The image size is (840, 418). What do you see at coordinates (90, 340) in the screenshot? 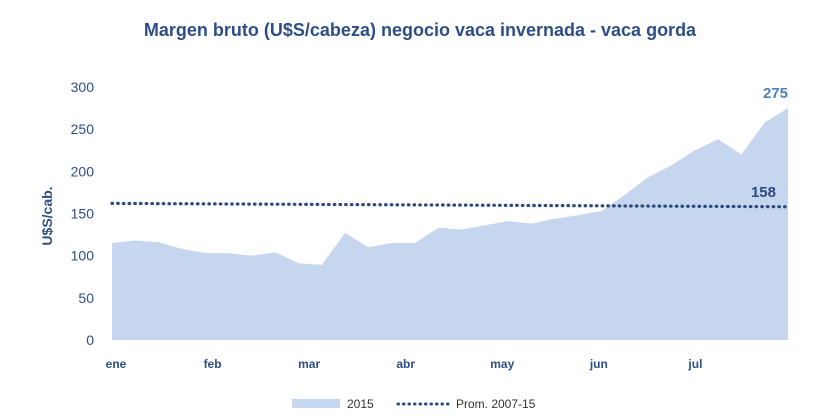
I see `y-tick-label: 0` at bounding box center [90, 340].